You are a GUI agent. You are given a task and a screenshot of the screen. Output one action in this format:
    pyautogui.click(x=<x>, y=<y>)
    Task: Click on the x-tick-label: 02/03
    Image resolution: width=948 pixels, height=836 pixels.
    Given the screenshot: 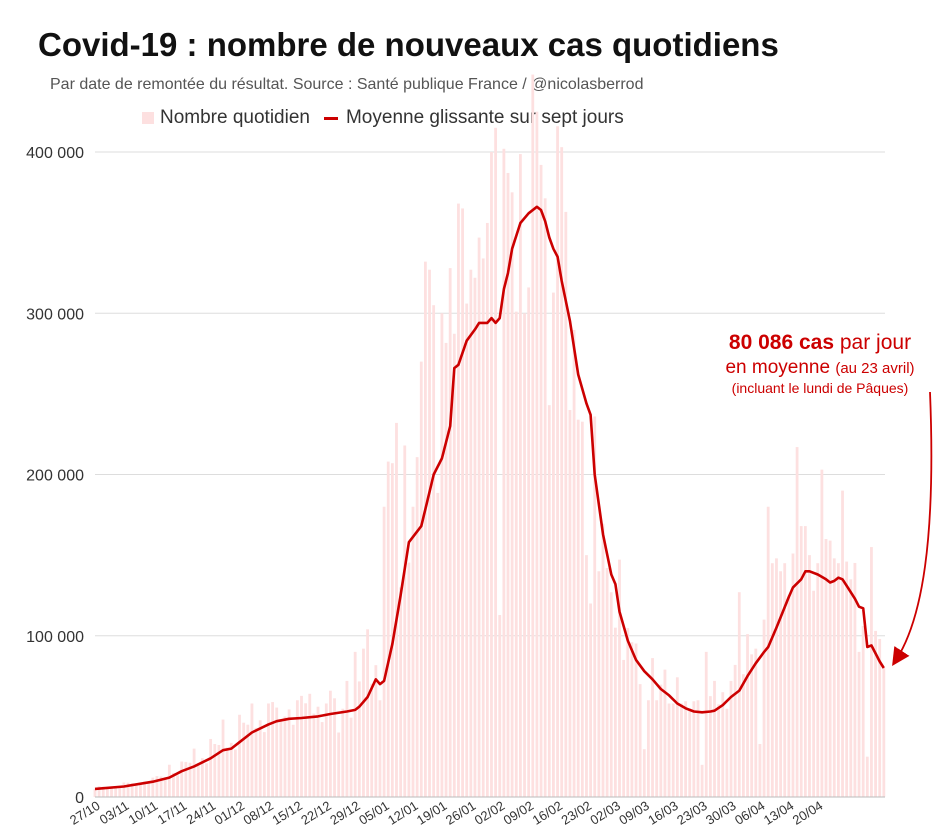 What is the action you would take?
    pyautogui.click(x=605, y=813)
    